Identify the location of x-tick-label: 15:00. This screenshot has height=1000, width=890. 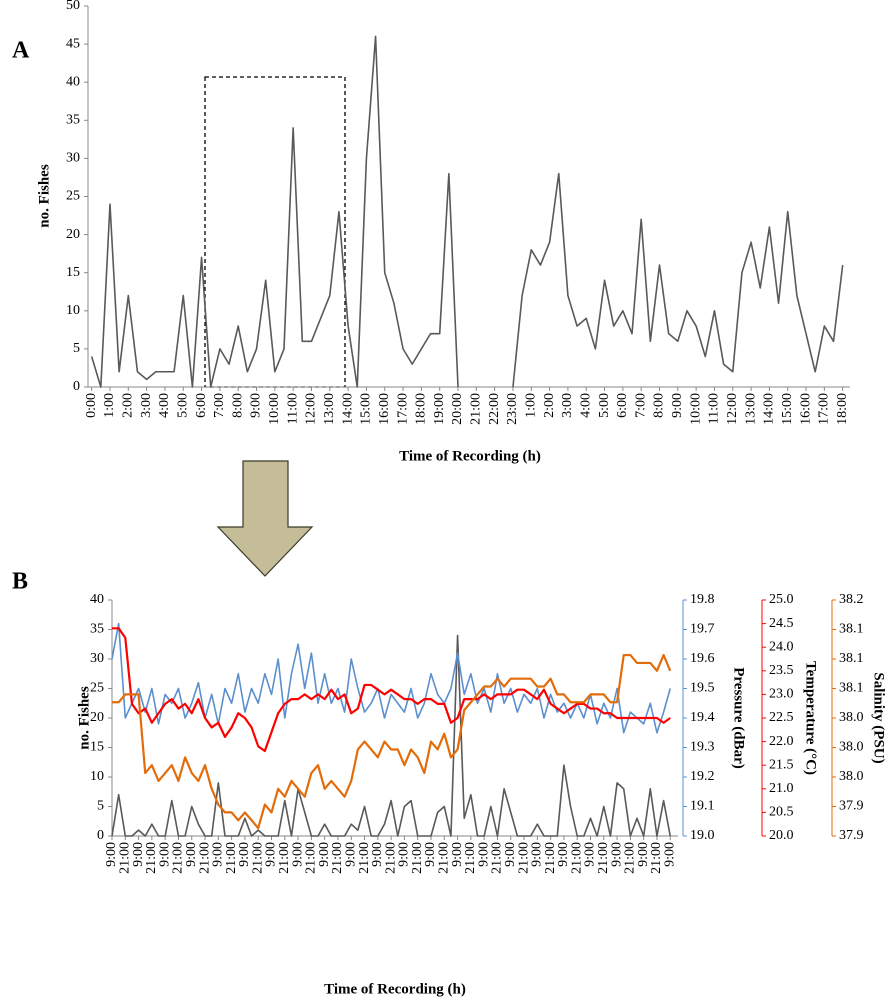
(787, 409).